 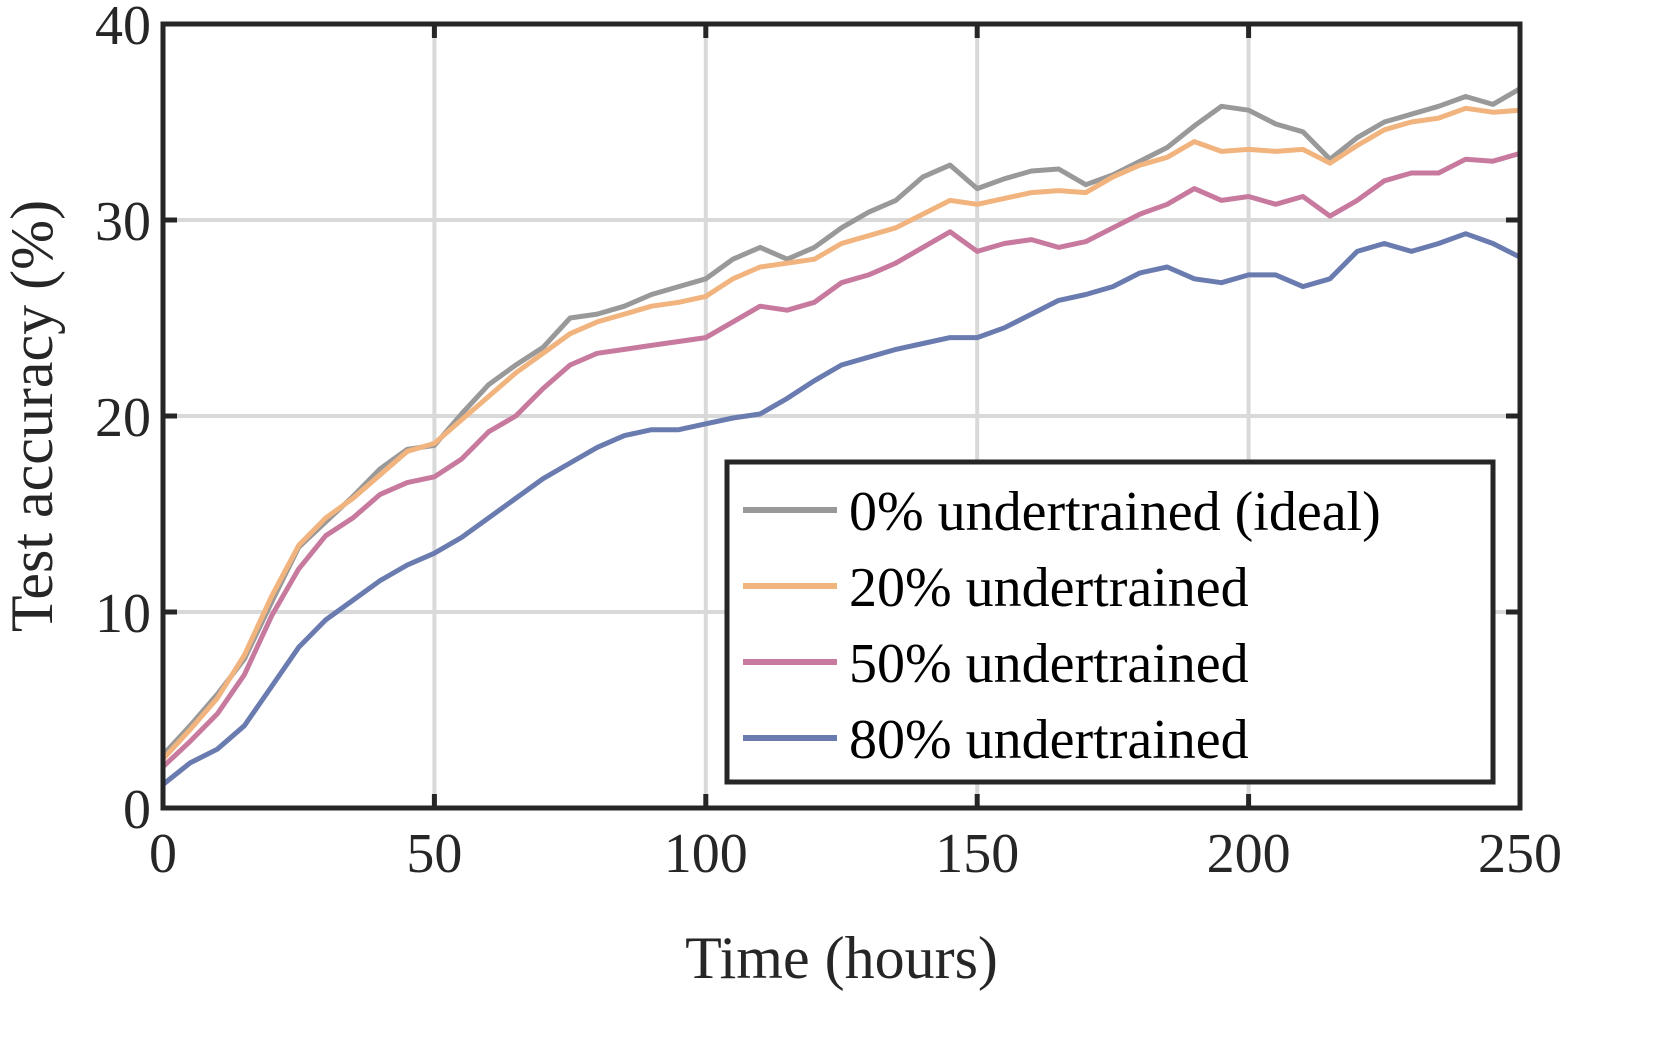 I want to click on x-tick-label: 50, so click(x=434, y=854).